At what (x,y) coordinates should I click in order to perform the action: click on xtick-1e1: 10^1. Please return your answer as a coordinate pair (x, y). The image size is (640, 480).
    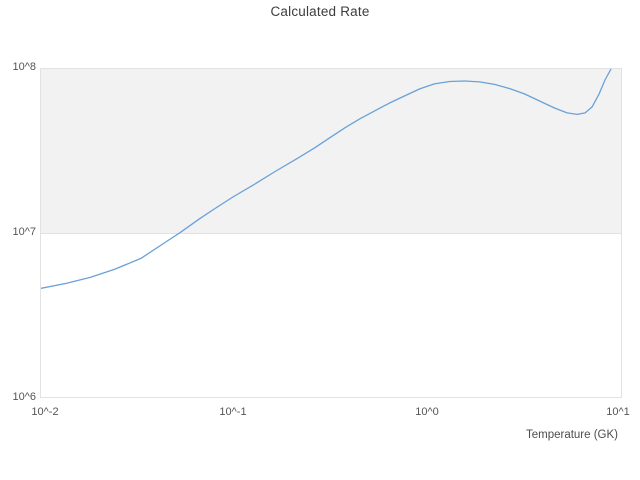
    Looking at the image, I should click on (618, 412).